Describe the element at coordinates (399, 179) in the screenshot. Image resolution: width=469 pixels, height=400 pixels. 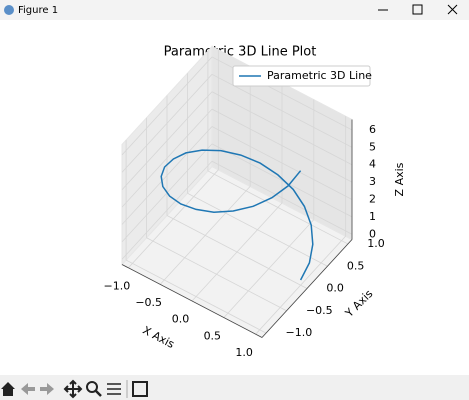
I see `z-axis-label: Z Axis` at that location.